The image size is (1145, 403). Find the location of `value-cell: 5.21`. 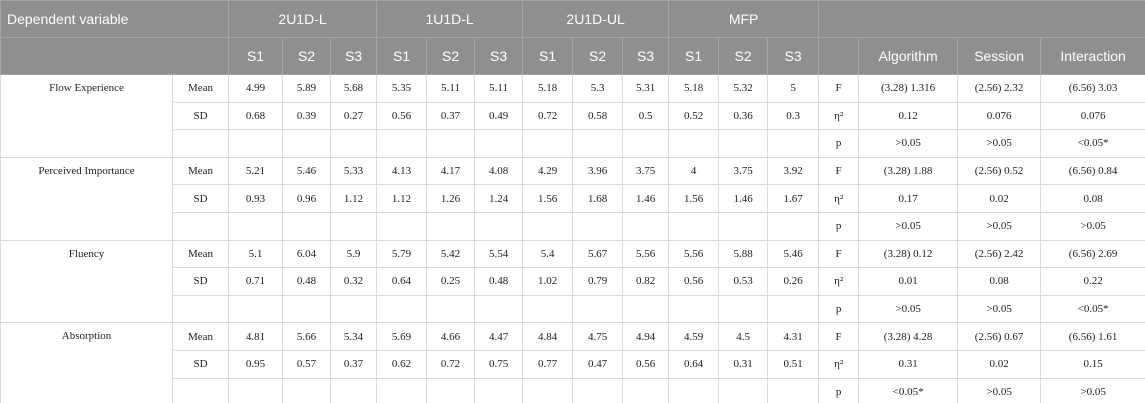

value-cell: 5.21 is located at coordinates (256, 171).